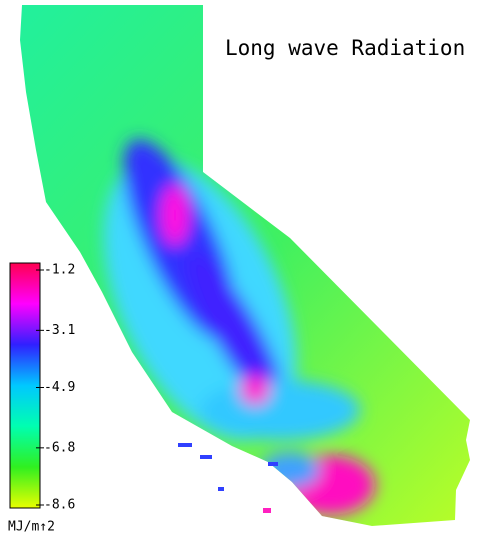 Image resolution: width=500 pixels, height=550 pixels. Describe the element at coordinates (31, 527) in the screenshot. I see `colorbar-unit: MJ/m↑2` at that location.